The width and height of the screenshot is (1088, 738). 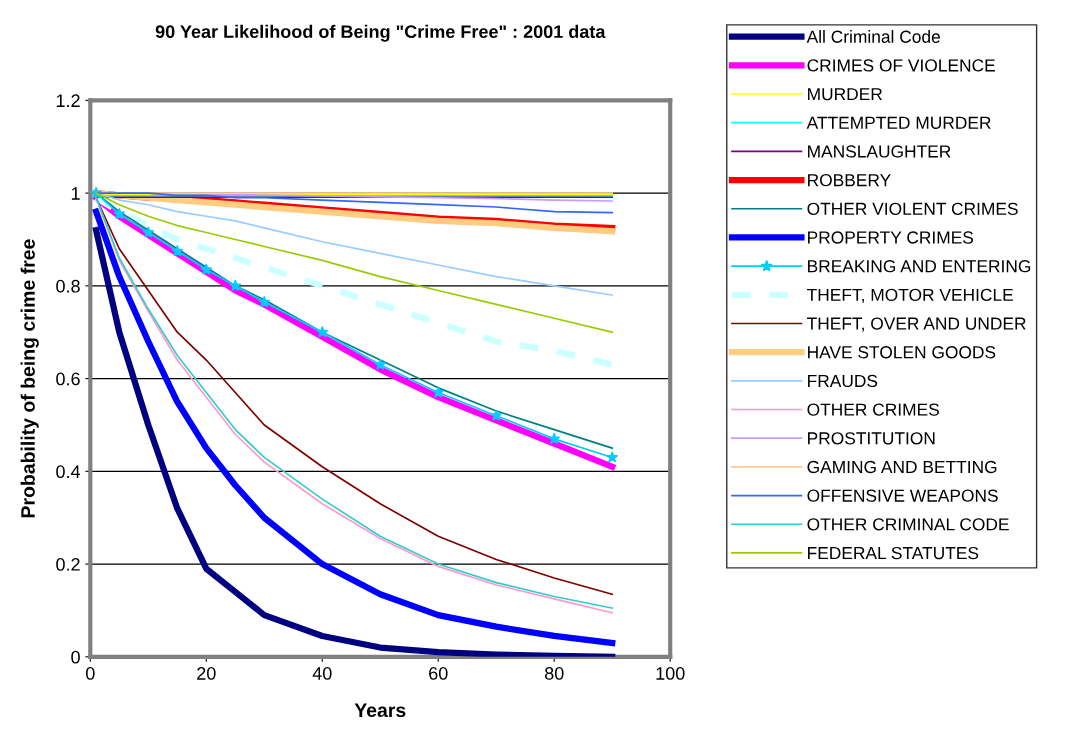 What do you see at coordinates (879, 151) in the screenshot?
I see `legend-label: MANSLAUGHTER` at bounding box center [879, 151].